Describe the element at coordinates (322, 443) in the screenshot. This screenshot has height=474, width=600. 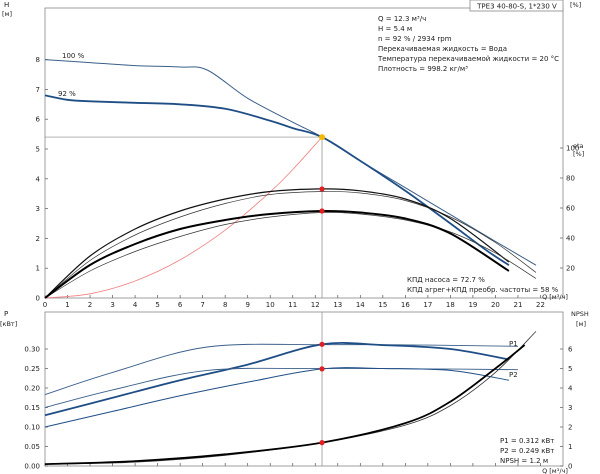
I see `duty-point-npsh` at that location.